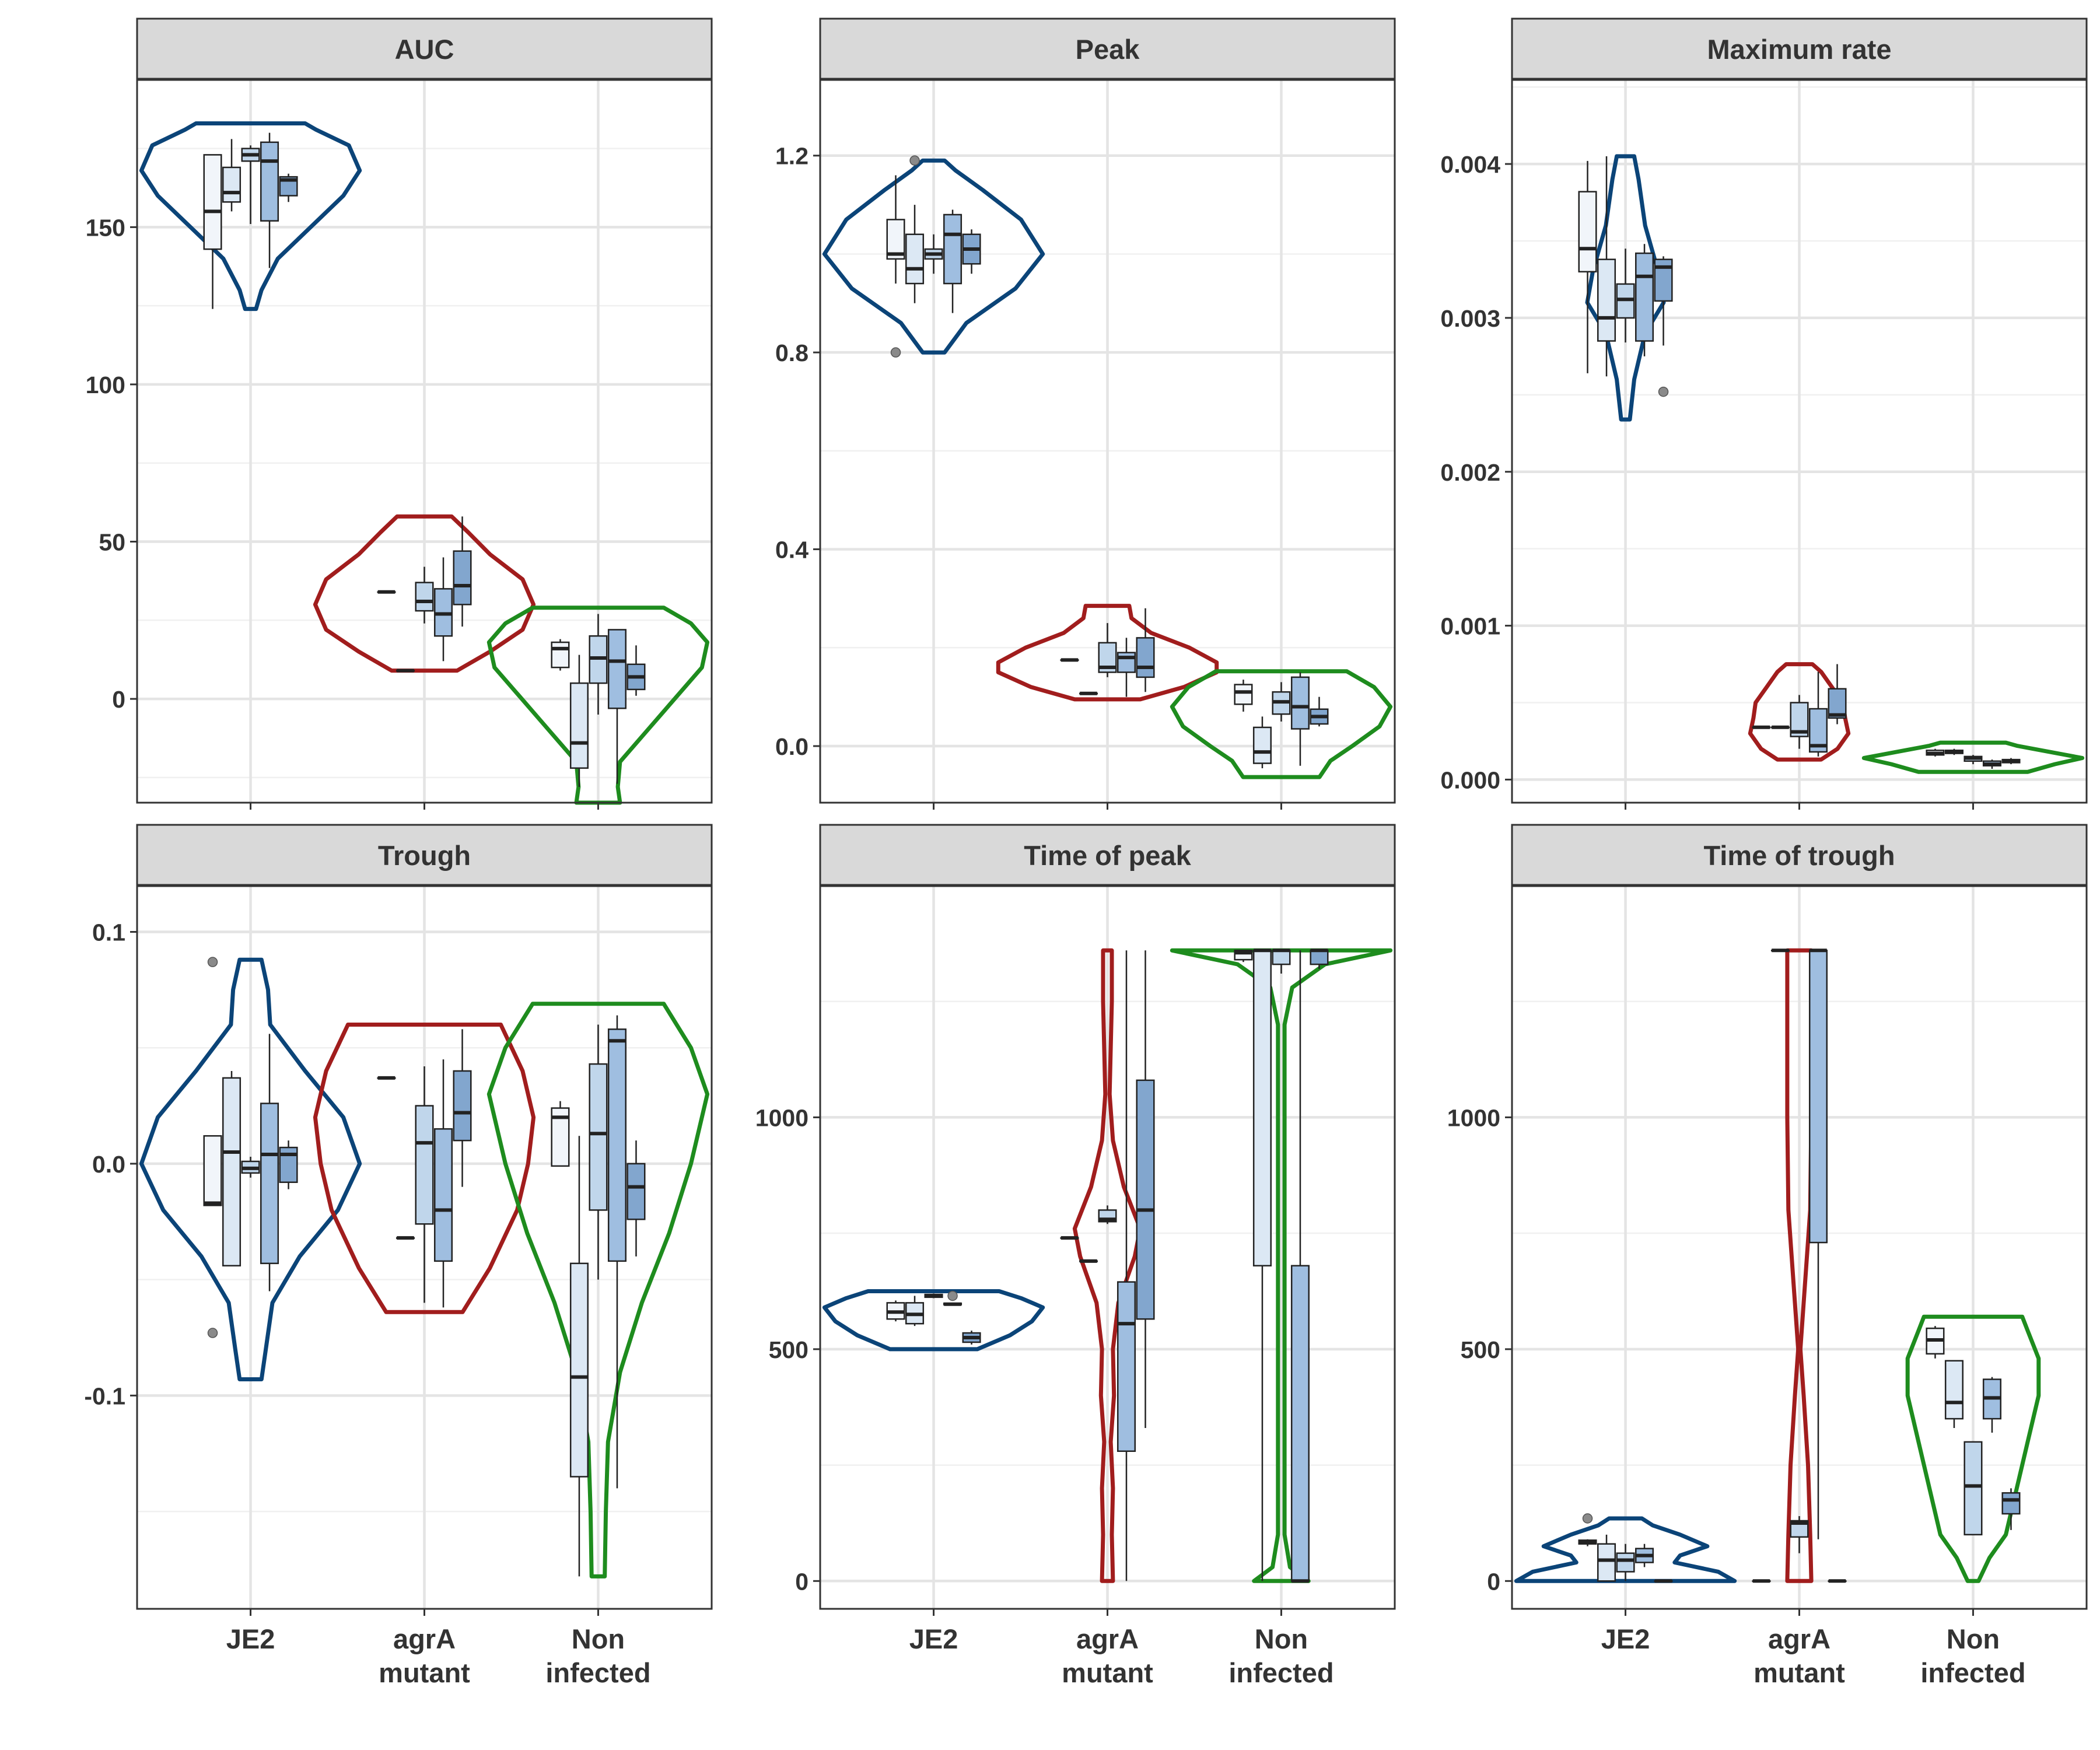 This screenshot has width=2100, height=1750. What do you see at coordinates (1799, 49) in the screenshot?
I see `facet-title: Maximum rate` at bounding box center [1799, 49].